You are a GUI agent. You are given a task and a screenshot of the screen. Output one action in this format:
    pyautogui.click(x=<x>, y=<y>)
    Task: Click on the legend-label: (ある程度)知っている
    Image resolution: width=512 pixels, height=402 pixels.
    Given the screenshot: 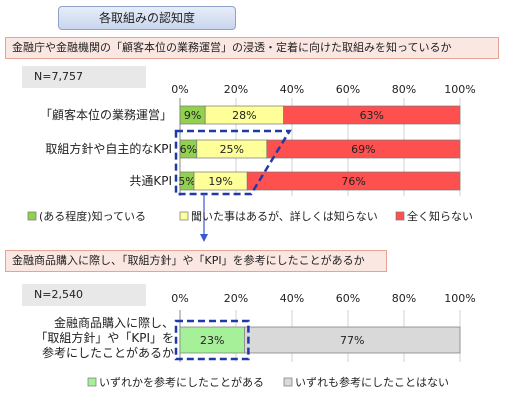 What is the action you would take?
    pyautogui.click(x=92, y=216)
    